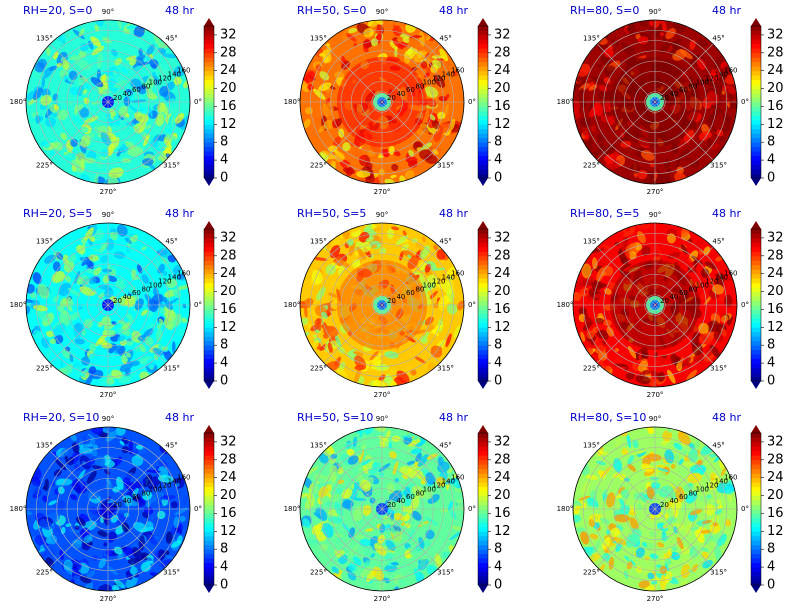 This screenshot has width=785, height=612. Describe the element at coordinates (117, 301) in the screenshot. I see `radial-tick-label: 20` at that location.